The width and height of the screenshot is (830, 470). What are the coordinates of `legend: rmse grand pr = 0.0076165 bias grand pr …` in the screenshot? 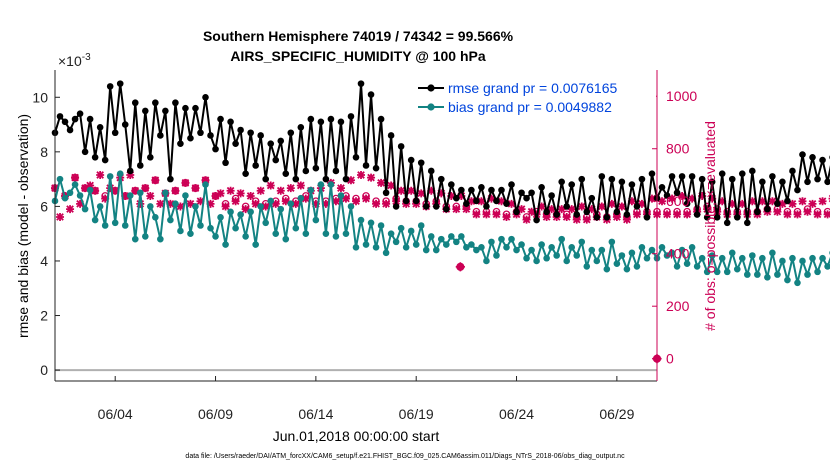 It's located at (534, 98).